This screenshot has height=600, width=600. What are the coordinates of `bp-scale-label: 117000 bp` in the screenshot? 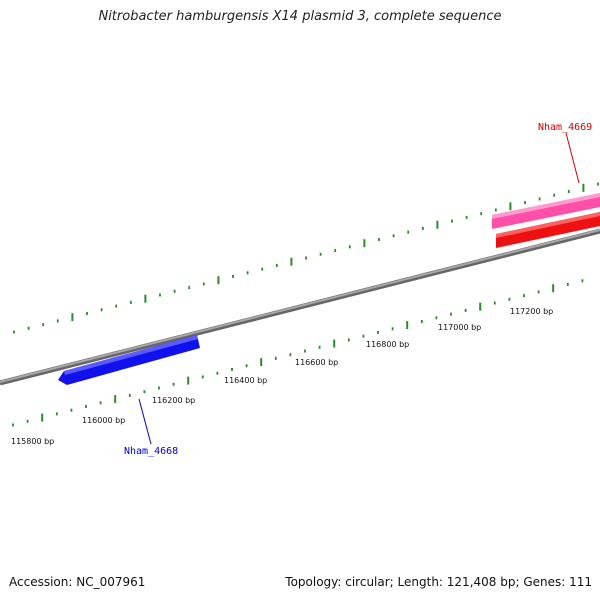 It's located at (459, 327).